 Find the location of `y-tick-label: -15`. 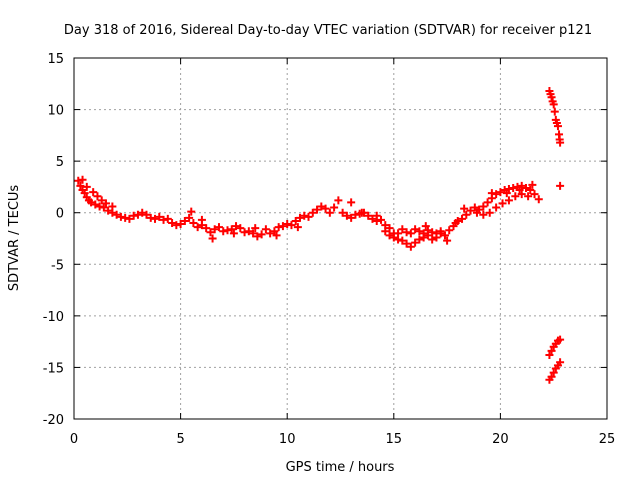

y-tick-label: -15 is located at coordinates (53, 368).